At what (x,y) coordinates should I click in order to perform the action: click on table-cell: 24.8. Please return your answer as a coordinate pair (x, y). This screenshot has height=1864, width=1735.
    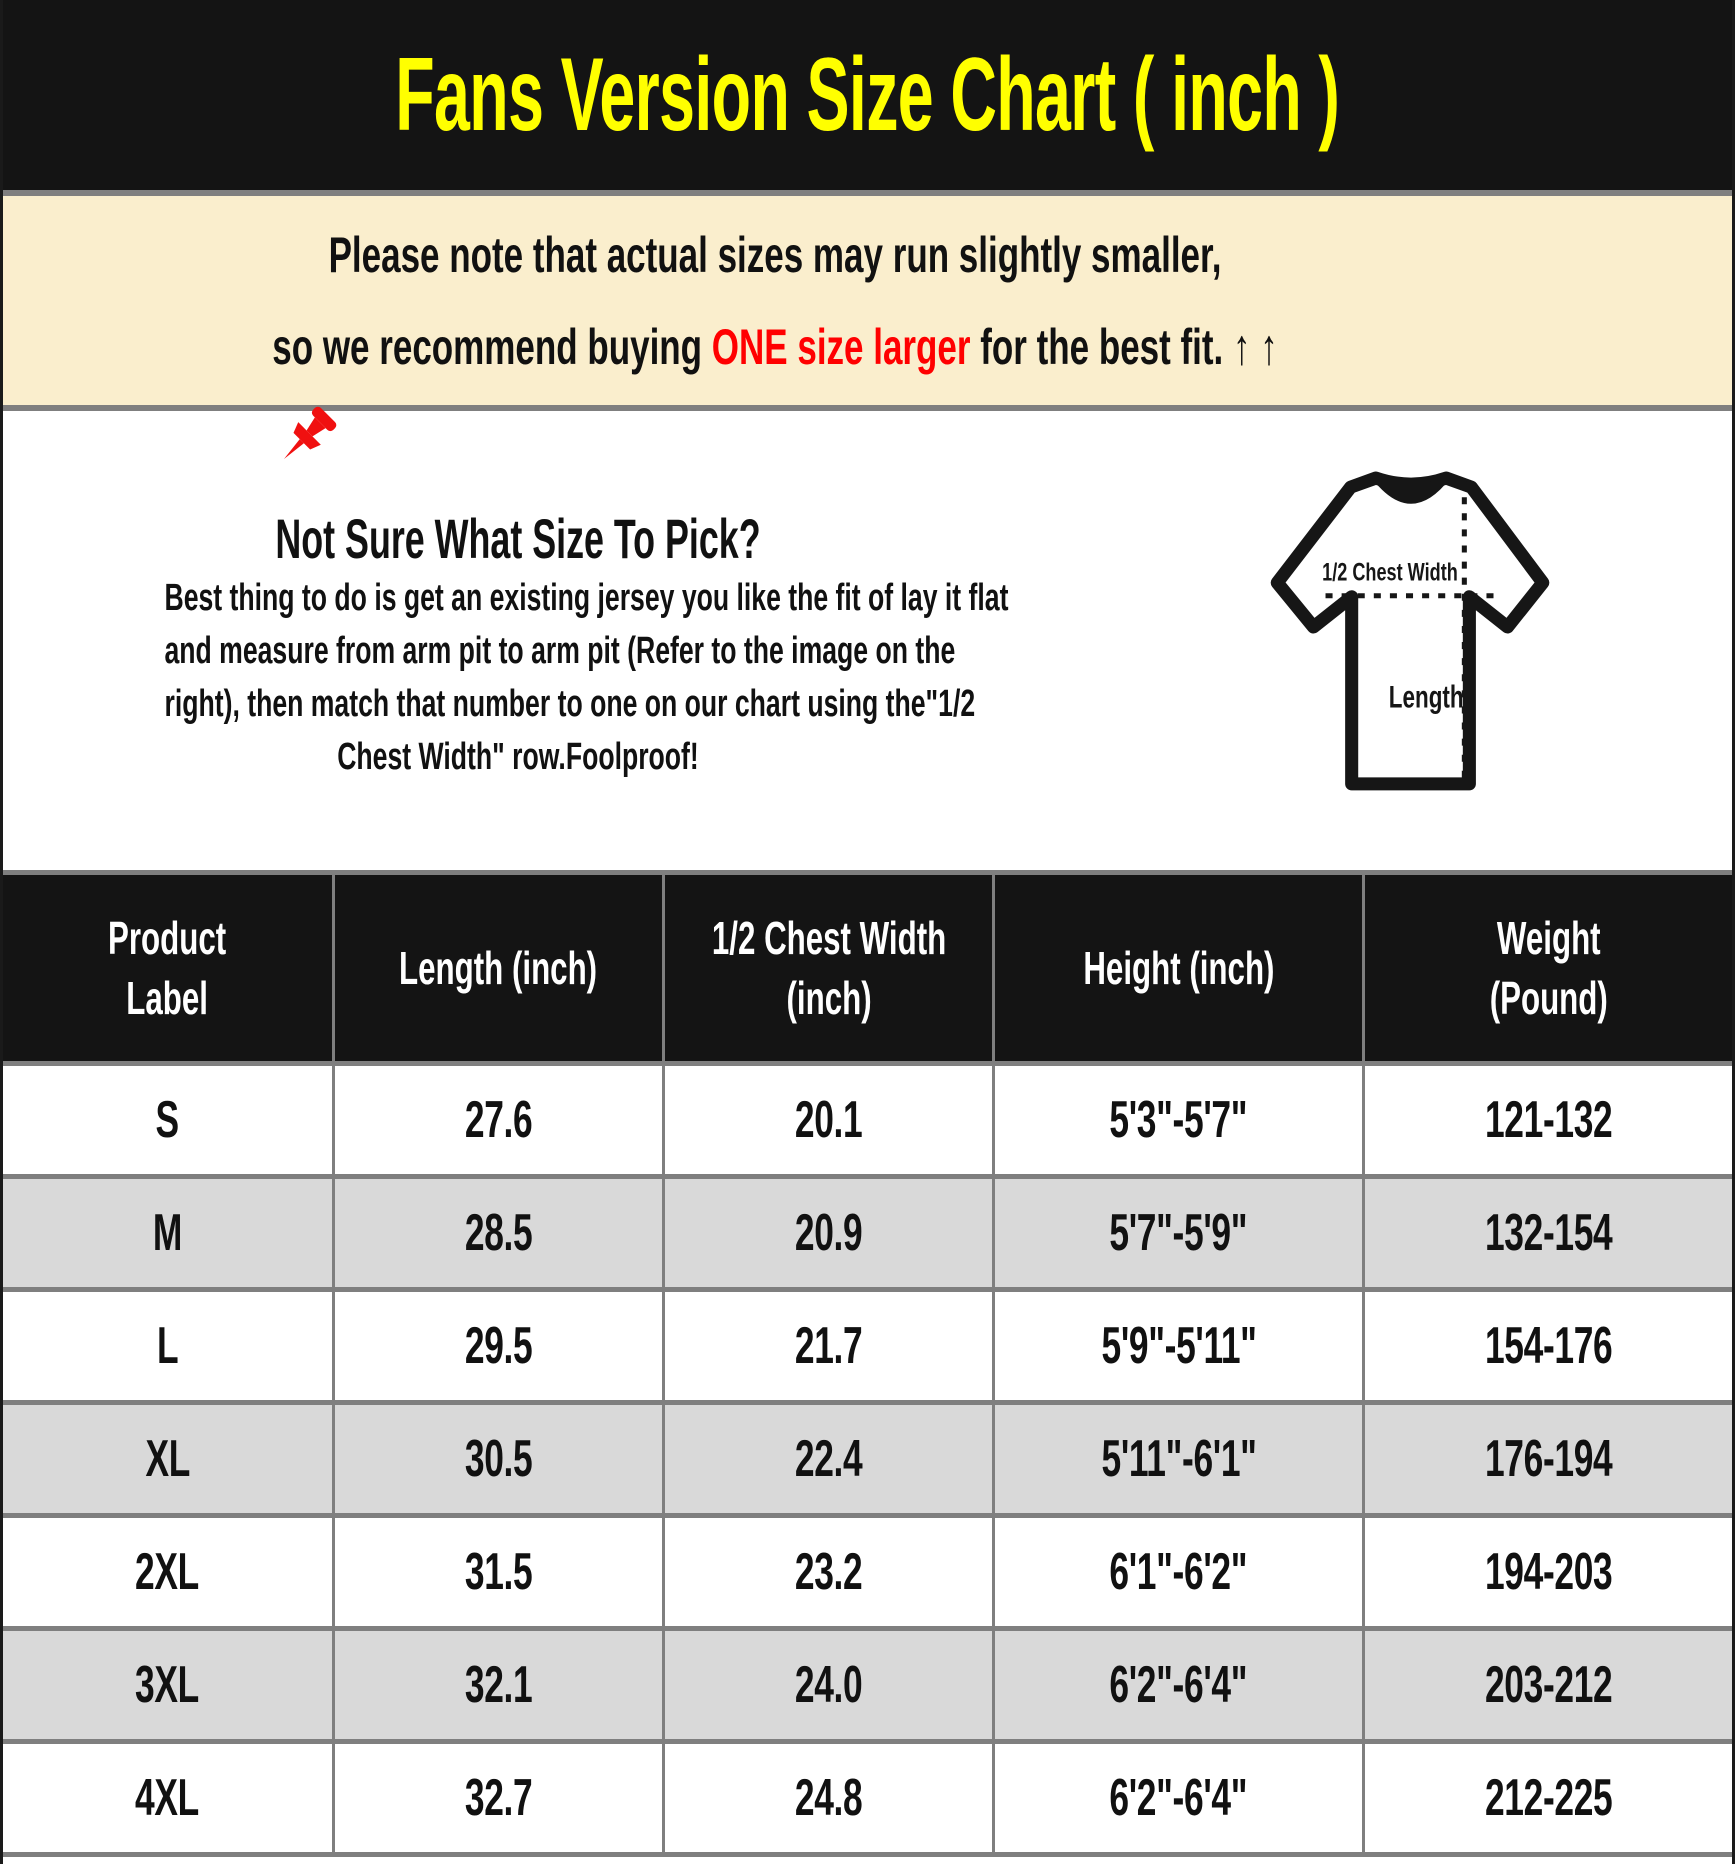
    Looking at the image, I should click on (827, 1798).